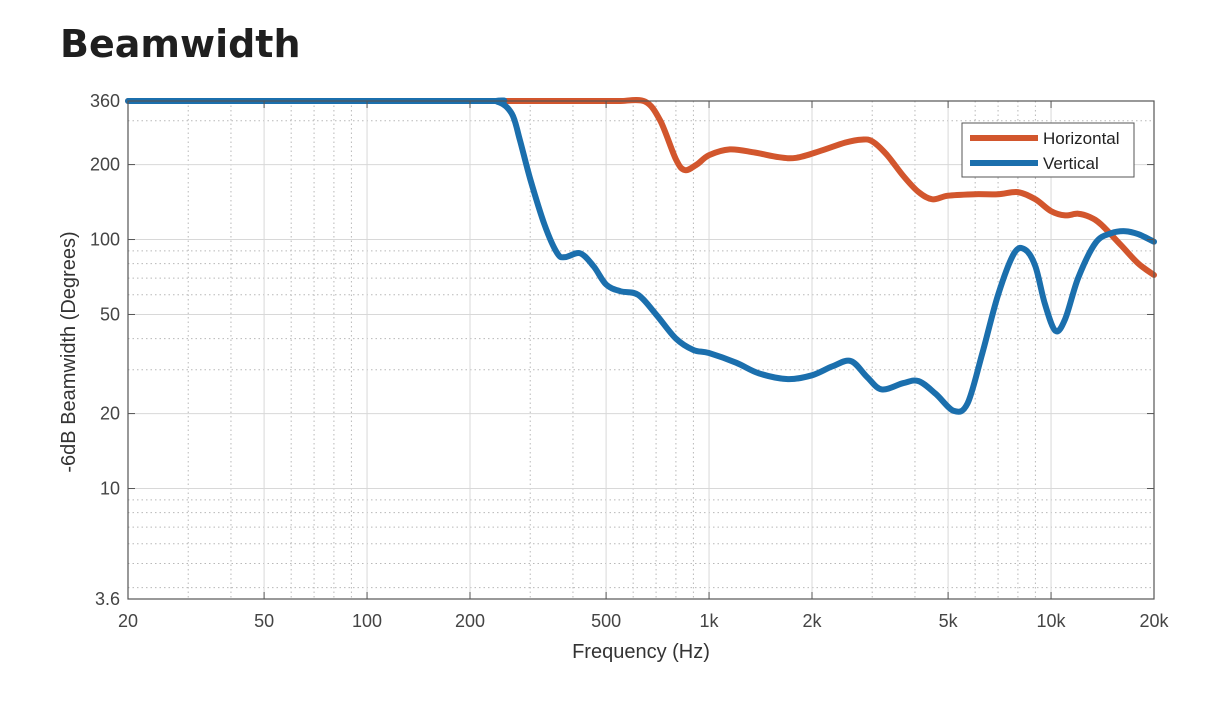  What do you see at coordinates (105, 240) in the screenshot?
I see `y-tick-label: 100` at bounding box center [105, 240].